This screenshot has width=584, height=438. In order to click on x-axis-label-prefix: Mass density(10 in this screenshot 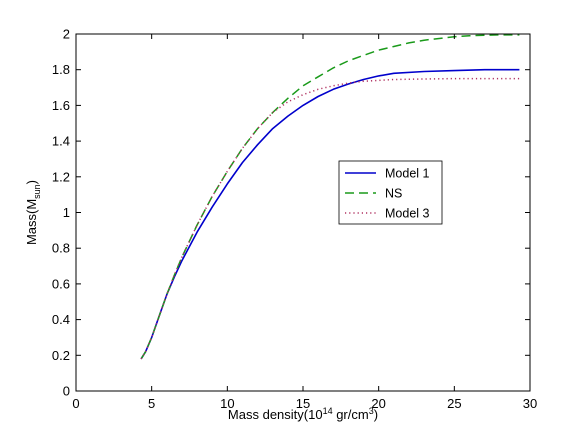, I will do `click(275, 414)`.